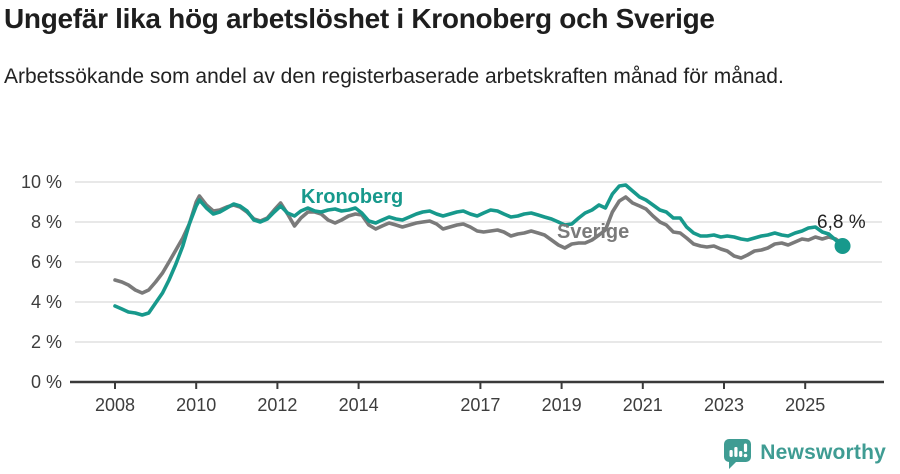 This screenshot has width=900, height=474. What do you see at coordinates (352, 197) in the screenshot?
I see `series-label-kronoberg: Kronoberg` at bounding box center [352, 197].